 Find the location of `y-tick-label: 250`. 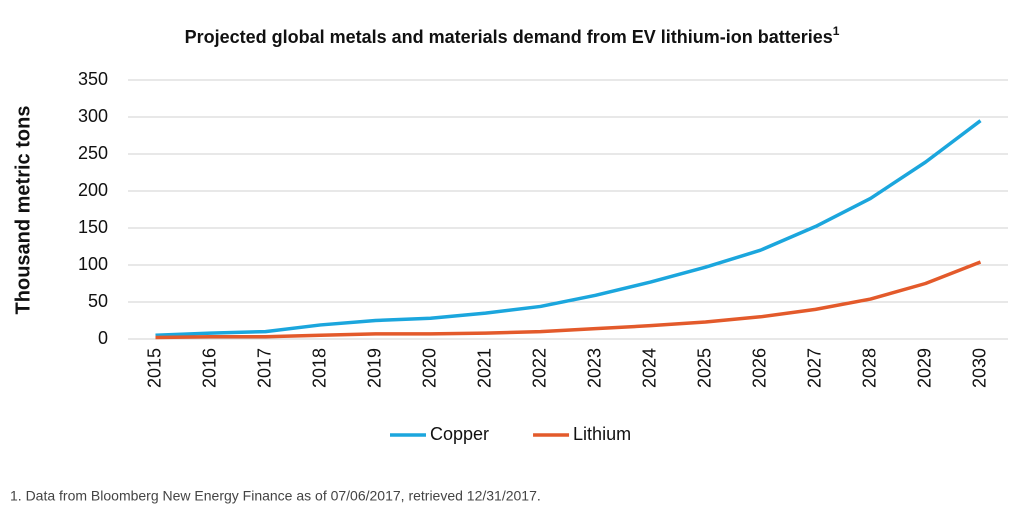

y-tick-label: 250 is located at coordinates (93, 153).